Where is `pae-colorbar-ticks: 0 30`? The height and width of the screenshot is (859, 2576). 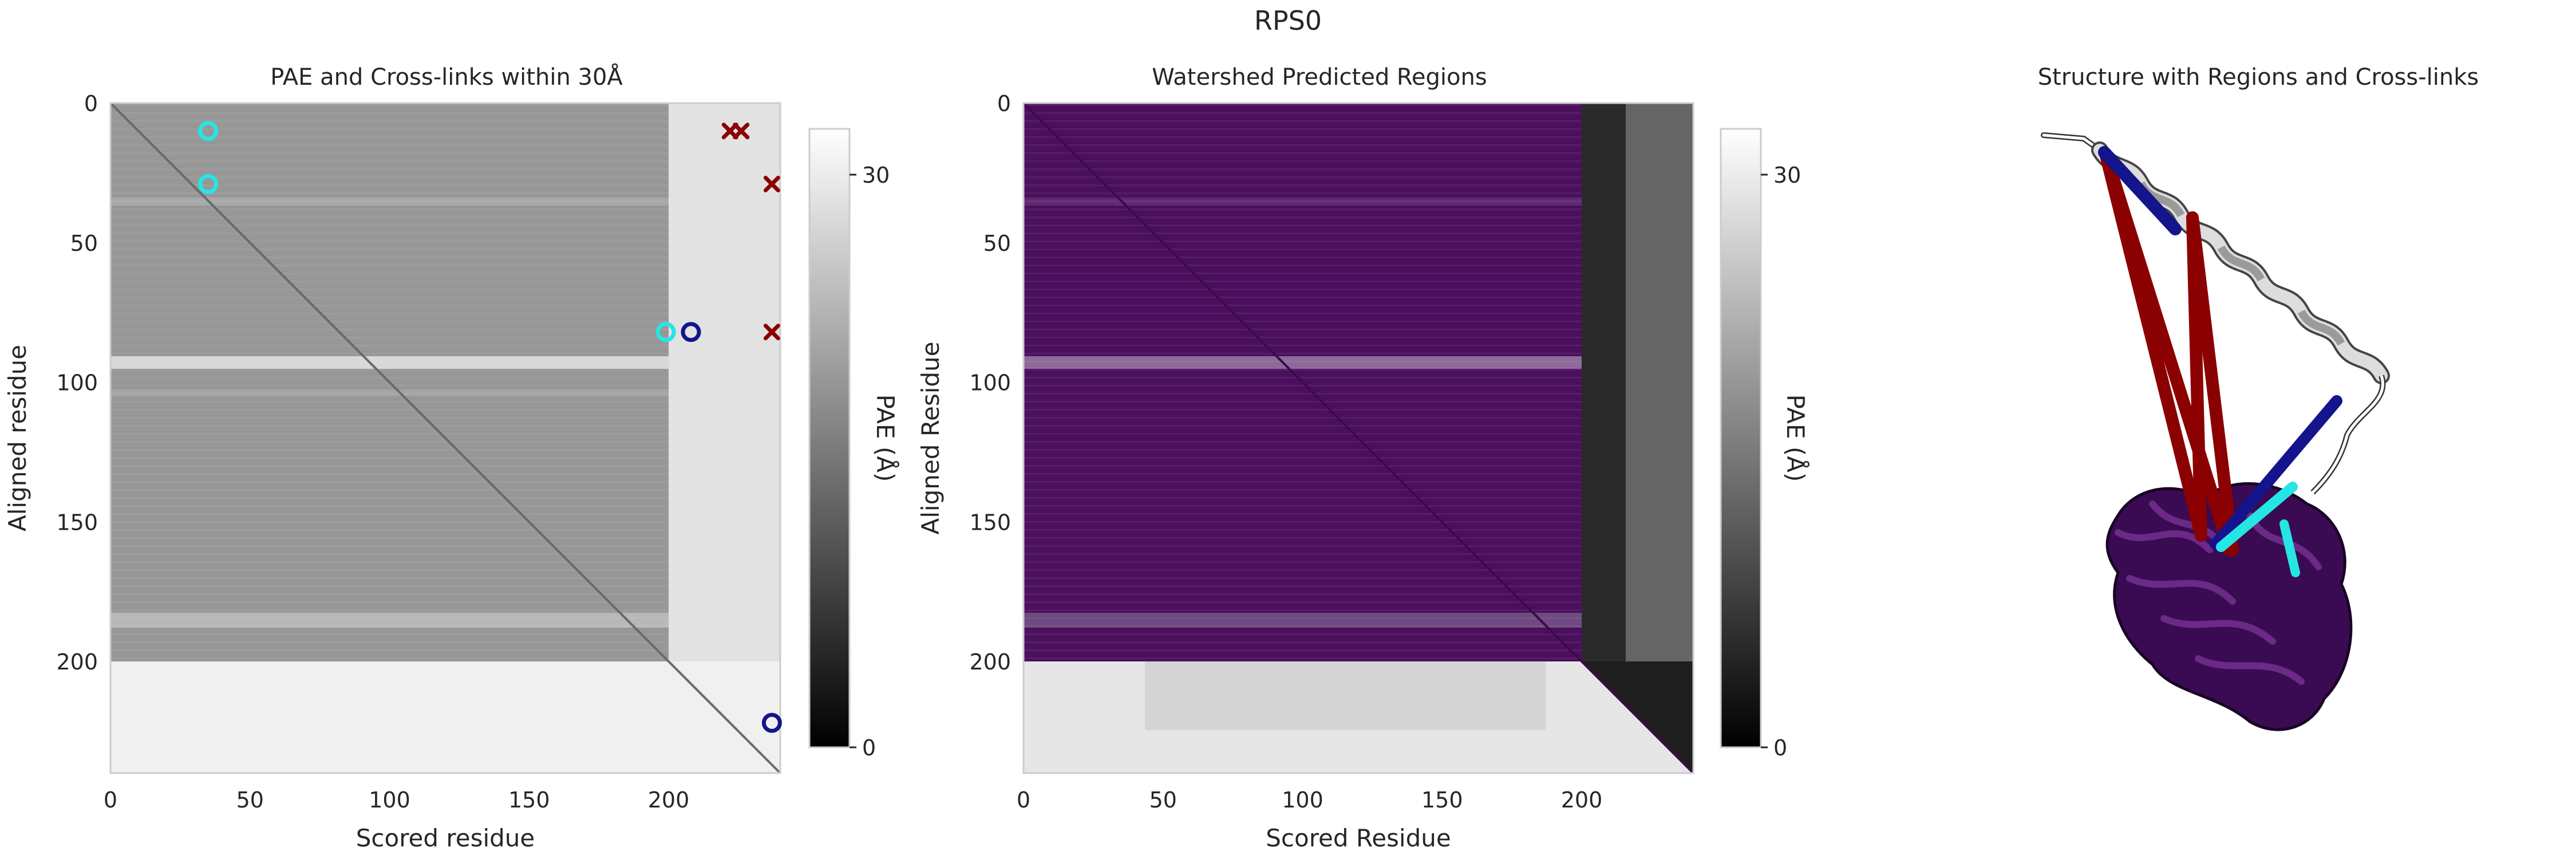 pae-colorbar-ticks: 0 30 is located at coordinates (870, 462).